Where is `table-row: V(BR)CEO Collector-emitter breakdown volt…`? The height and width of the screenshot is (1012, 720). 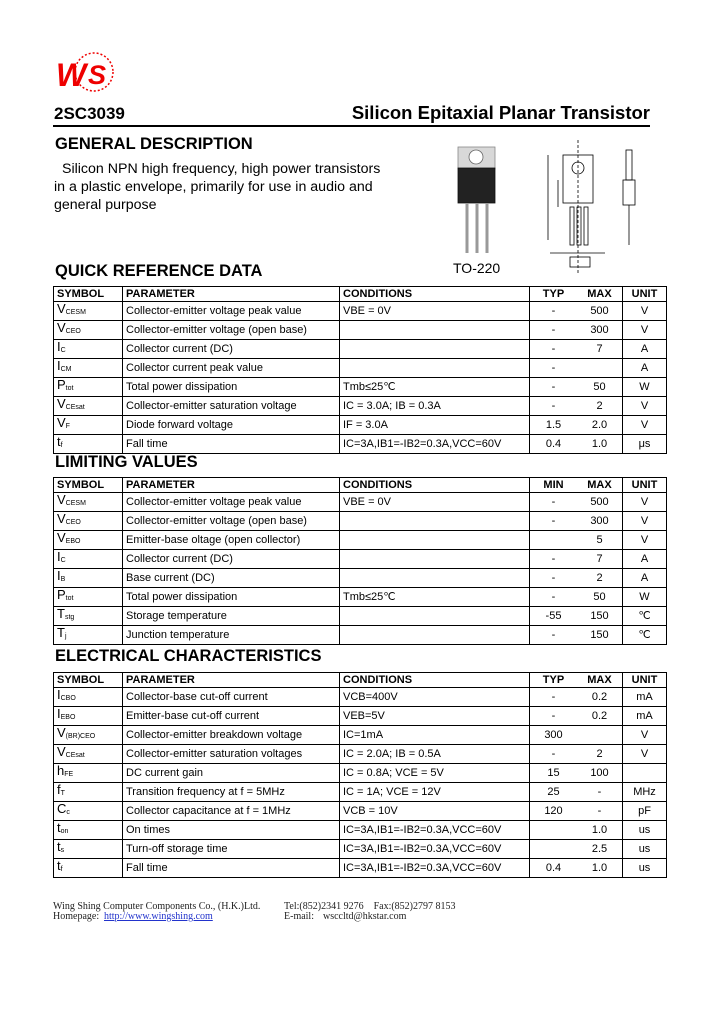
table-row: V(BR)CEO Collector-emitter breakdown volt… is located at coordinates (360, 735).